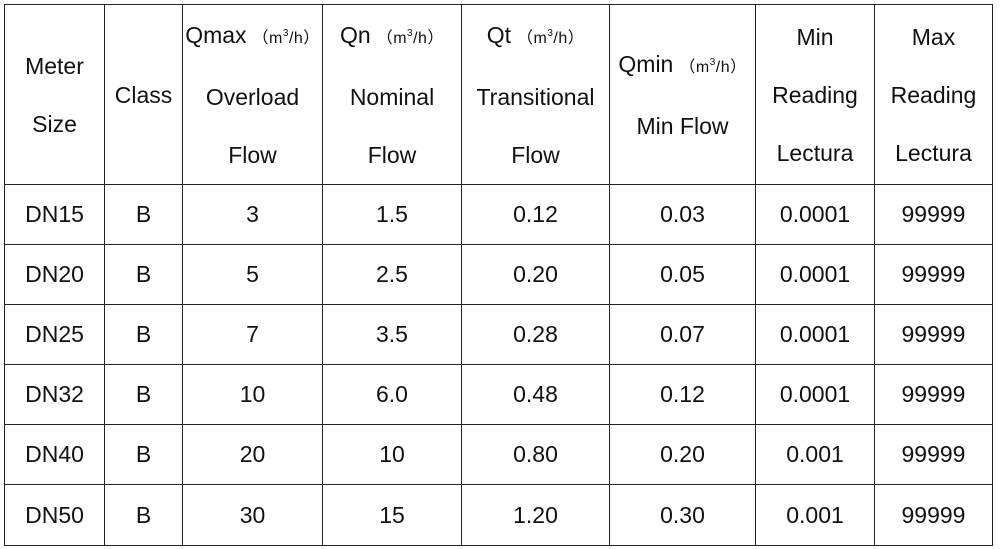 The image size is (1000, 549). I want to click on table-row: DN20 B 5 2.5 0.20 0.05 0.0001 99999, so click(498, 274).